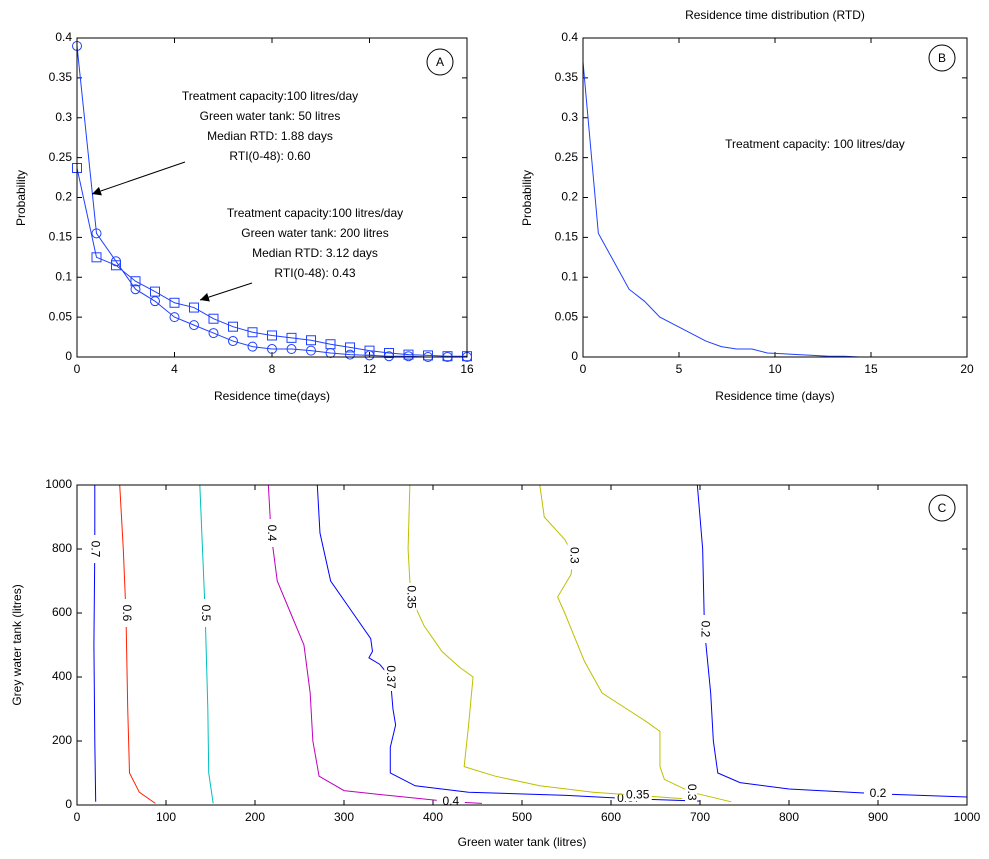  Describe the element at coordinates (270, 136) in the screenshot. I see `annotation: Median RTD: 1.88 days` at that location.